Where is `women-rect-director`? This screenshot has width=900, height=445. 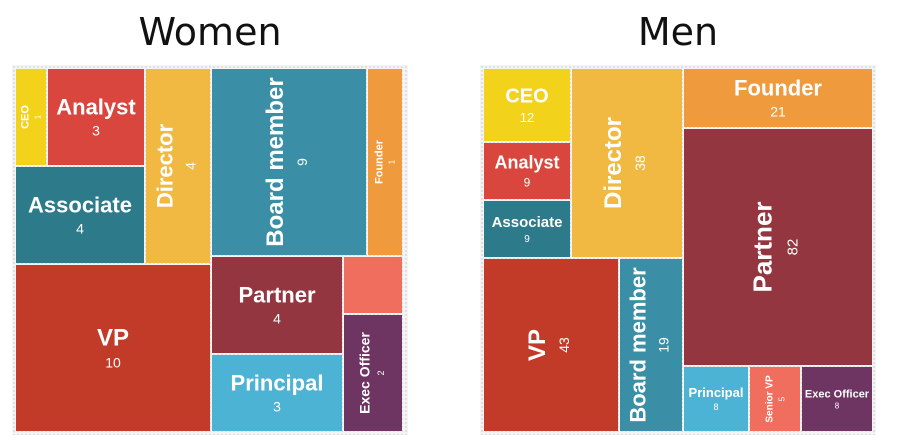 women-rect-director is located at coordinates (178, 166).